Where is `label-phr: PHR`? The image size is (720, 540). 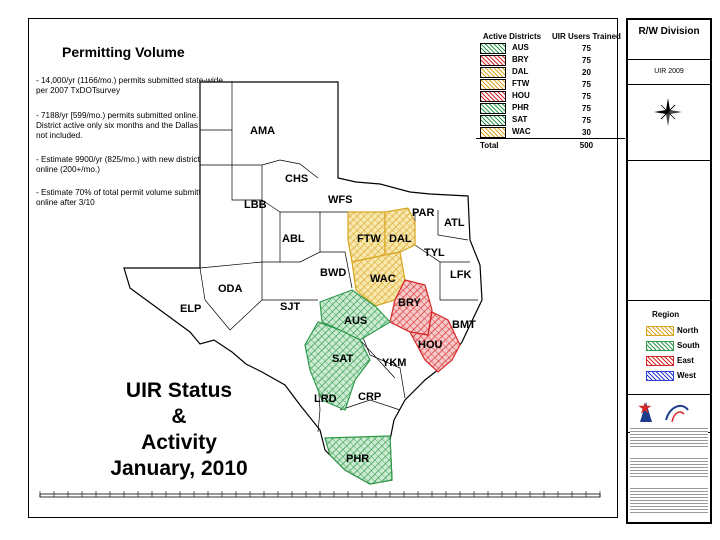 label-phr: PHR is located at coordinates (357, 459).